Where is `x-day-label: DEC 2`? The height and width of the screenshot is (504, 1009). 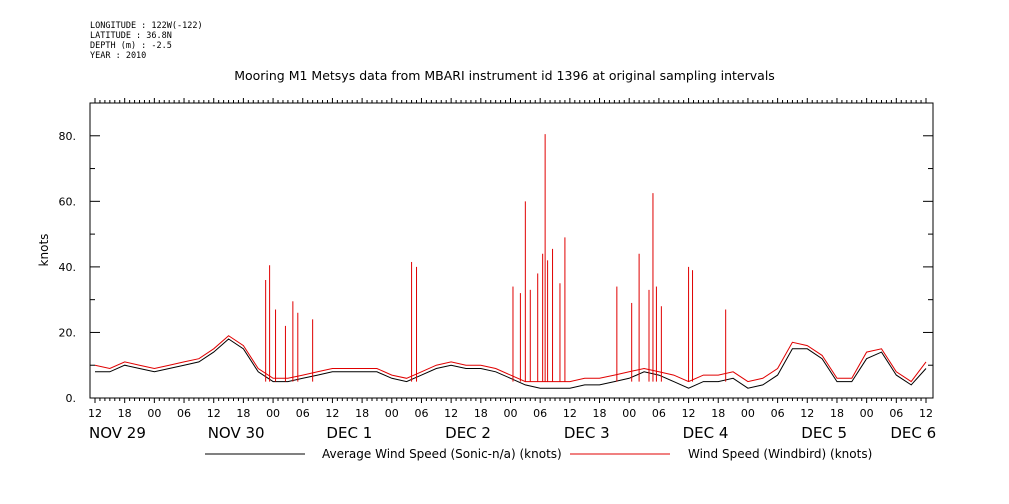 x-day-label: DEC 2 is located at coordinates (468, 433).